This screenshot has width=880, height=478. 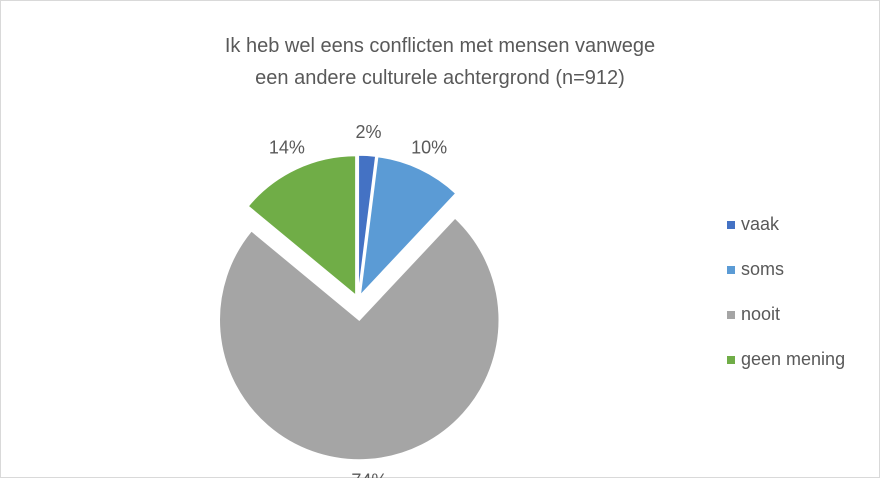 I want to click on data-label: 14%, so click(x=287, y=148).